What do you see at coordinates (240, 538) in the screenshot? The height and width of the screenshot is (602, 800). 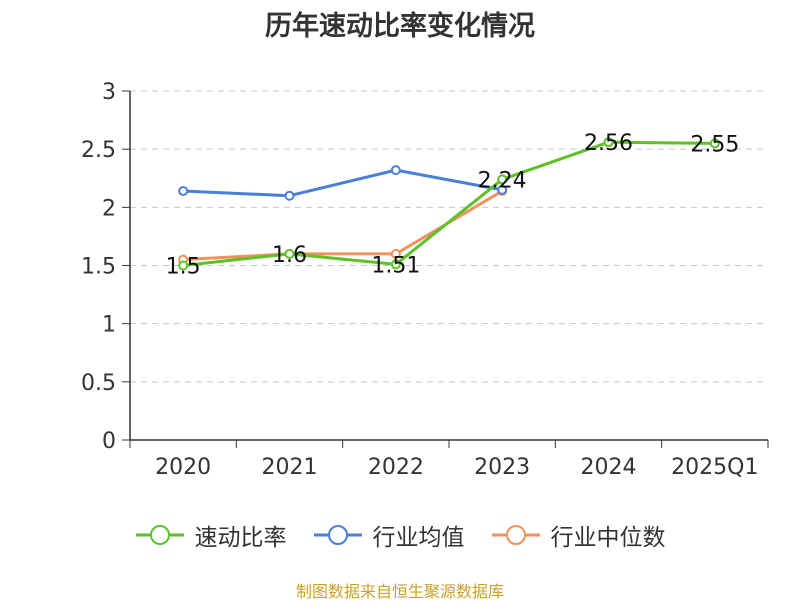 I see `legend-label: 速动比率` at bounding box center [240, 538].